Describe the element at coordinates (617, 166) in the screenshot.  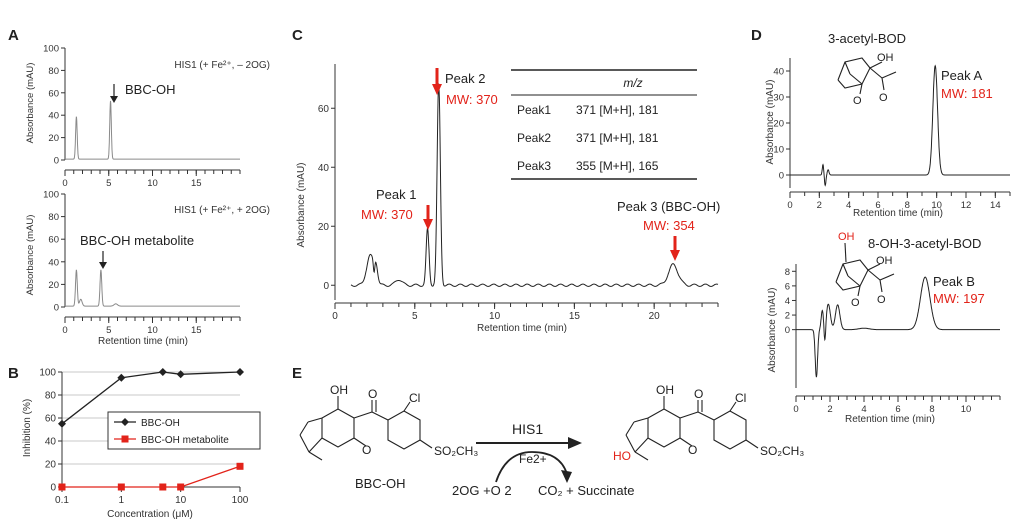
I see `c-table-row3-value: 355 [M+H], 165` at that location.